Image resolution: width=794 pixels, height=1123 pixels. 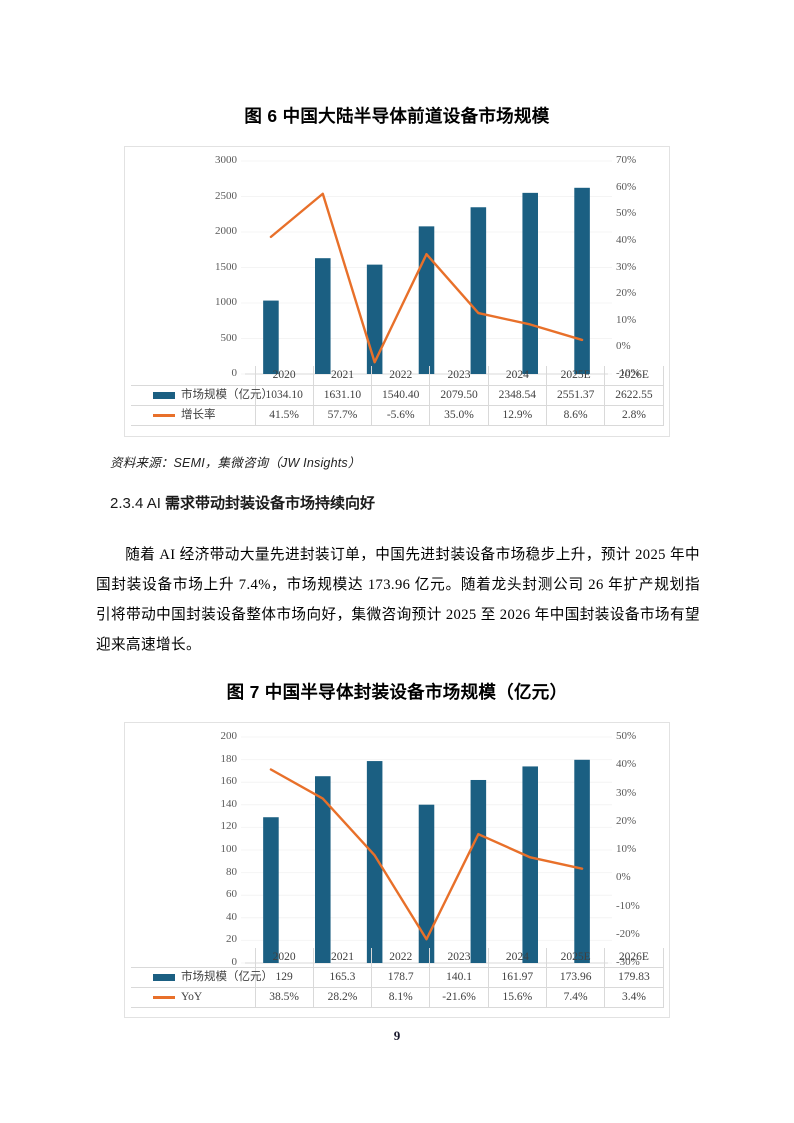 What do you see at coordinates (397, 1035) in the screenshot?
I see `page-number: 9` at bounding box center [397, 1035].